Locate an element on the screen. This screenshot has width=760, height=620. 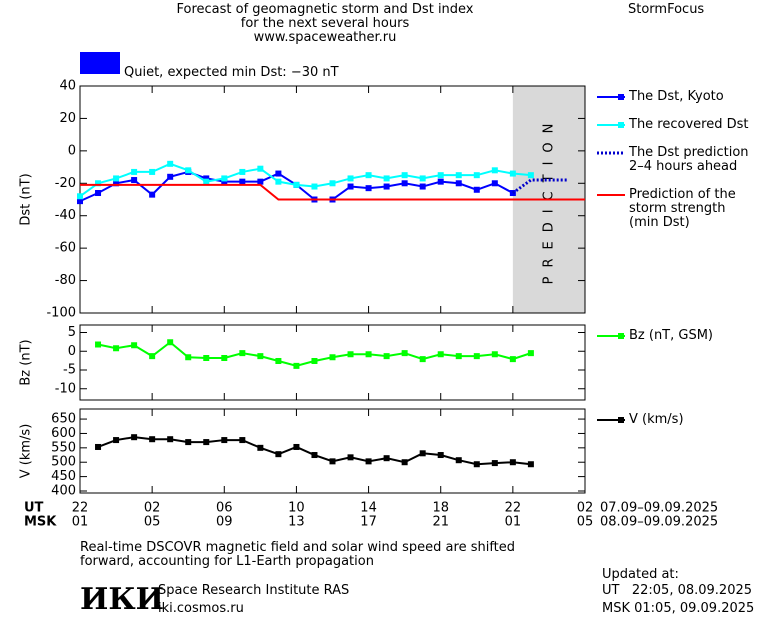
y-tick-label: 650 is located at coordinates (63, 419).